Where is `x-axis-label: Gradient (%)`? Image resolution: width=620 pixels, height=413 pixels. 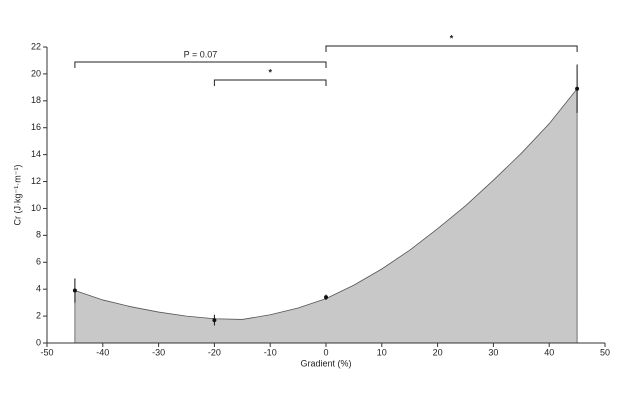 x-axis-label: Gradient (%) is located at coordinates (325, 363).